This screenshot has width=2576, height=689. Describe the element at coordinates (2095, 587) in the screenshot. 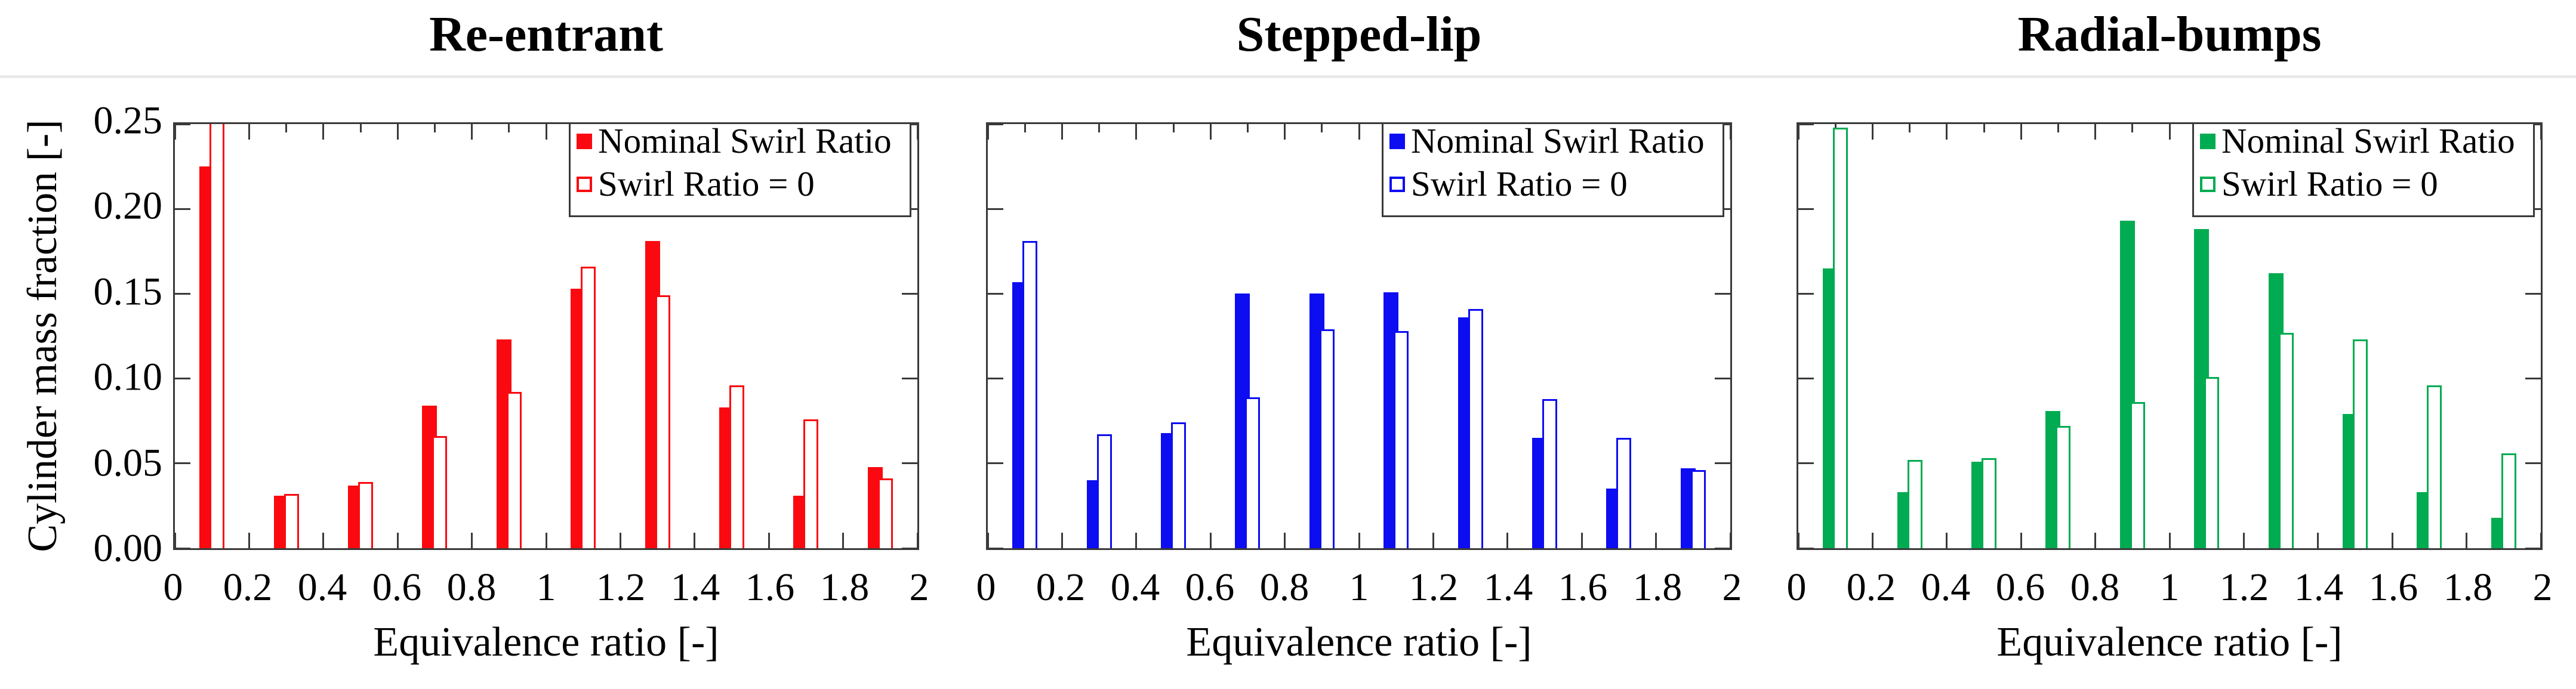

I see `x-tick-label: 0.8` at that location.